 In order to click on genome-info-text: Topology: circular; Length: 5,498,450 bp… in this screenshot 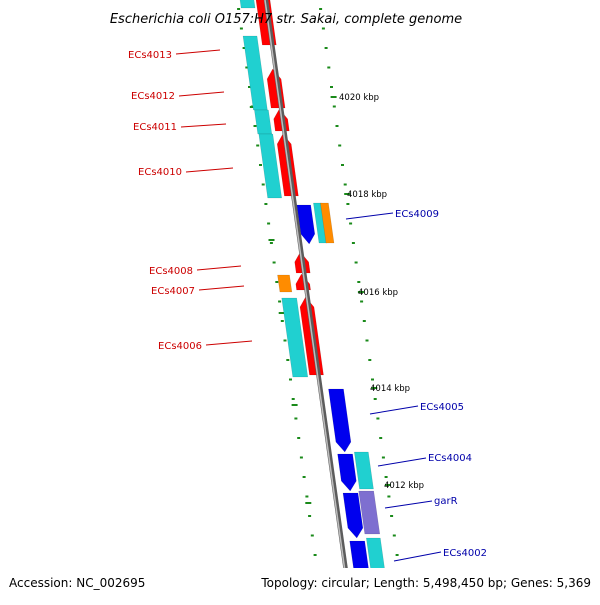, I will do `click(425, 583)`.